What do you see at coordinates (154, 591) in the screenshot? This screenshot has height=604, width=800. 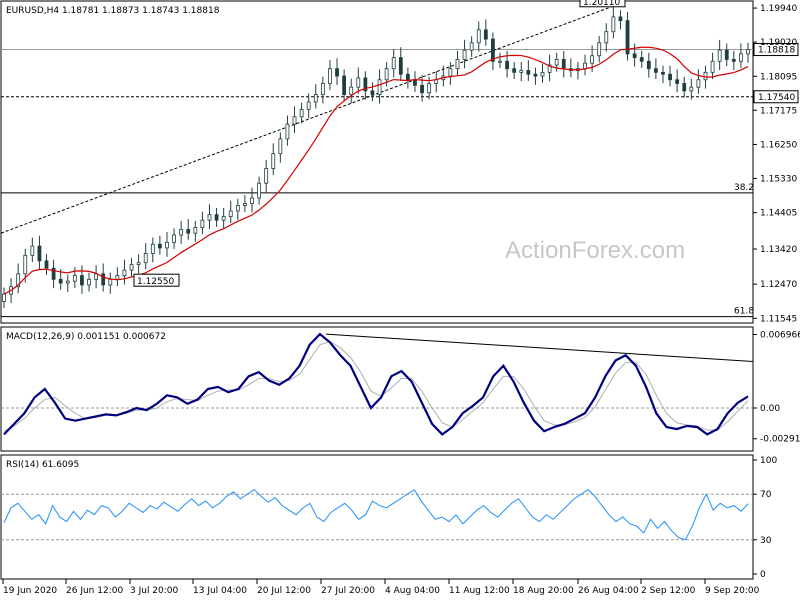 I see `x-tick-label: 3 Jul 20:00` at bounding box center [154, 591].